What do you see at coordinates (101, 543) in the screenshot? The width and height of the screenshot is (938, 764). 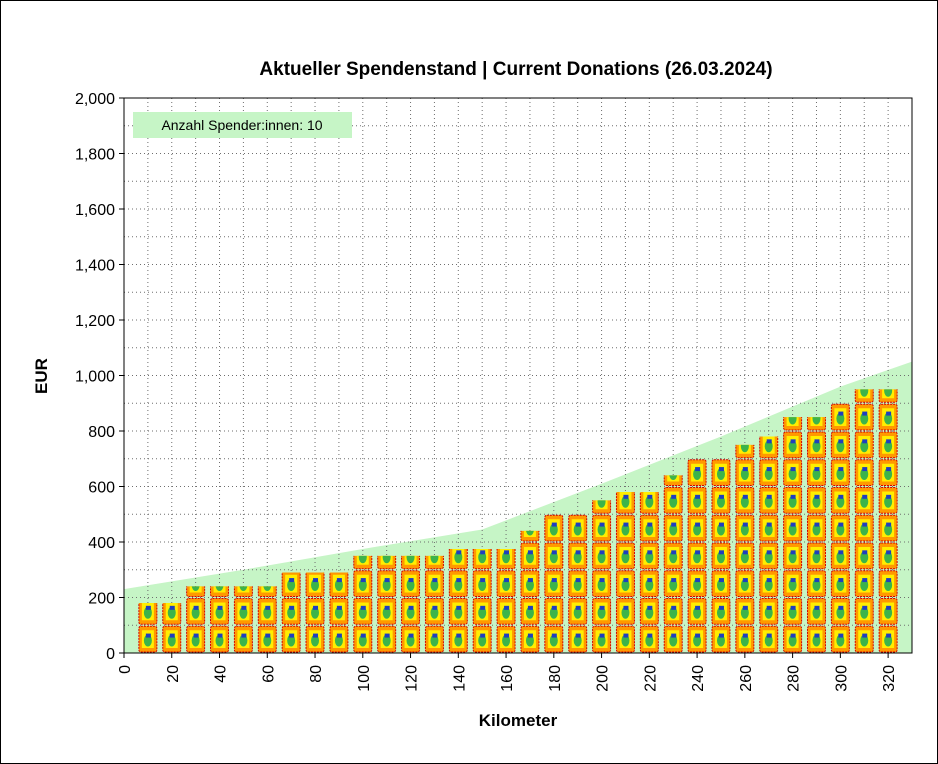 I see `y-tick-label: 400` at bounding box center [101, 543].